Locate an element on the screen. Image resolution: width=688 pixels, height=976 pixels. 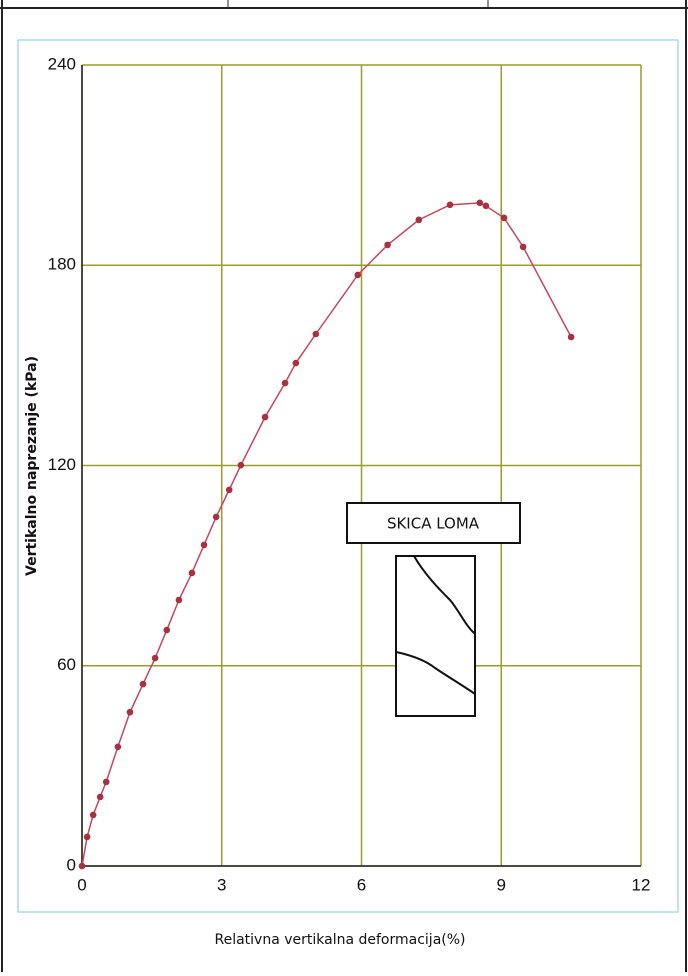
x-tick-label: 0 is located at coordinates (81, 884).